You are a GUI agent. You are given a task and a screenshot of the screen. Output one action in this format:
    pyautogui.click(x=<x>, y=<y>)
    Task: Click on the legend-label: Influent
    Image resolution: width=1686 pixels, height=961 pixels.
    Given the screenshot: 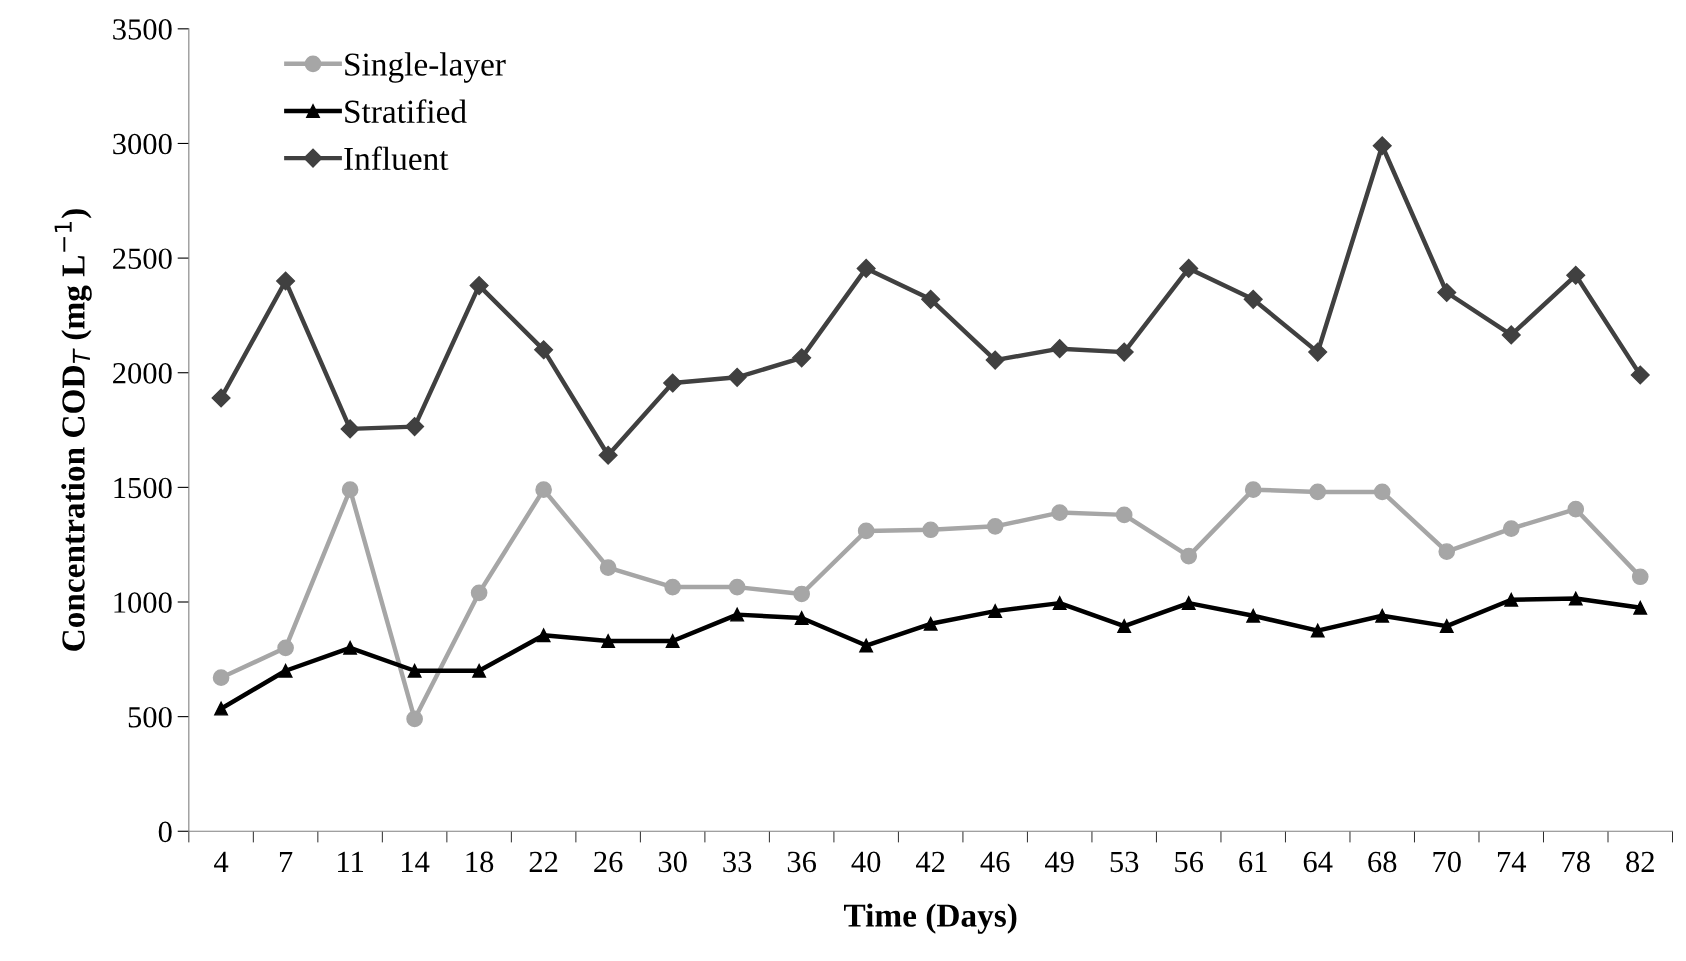 What is the action you would take?
    pyautogui.click(x=396, y=158)
    